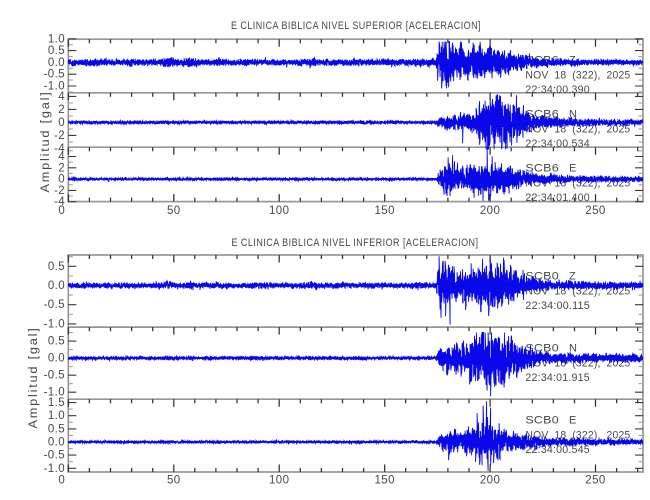  Describe the element at coordinates (557, 198) in the screenshot. I see `svg-text: 22:34:01.400` at that location.